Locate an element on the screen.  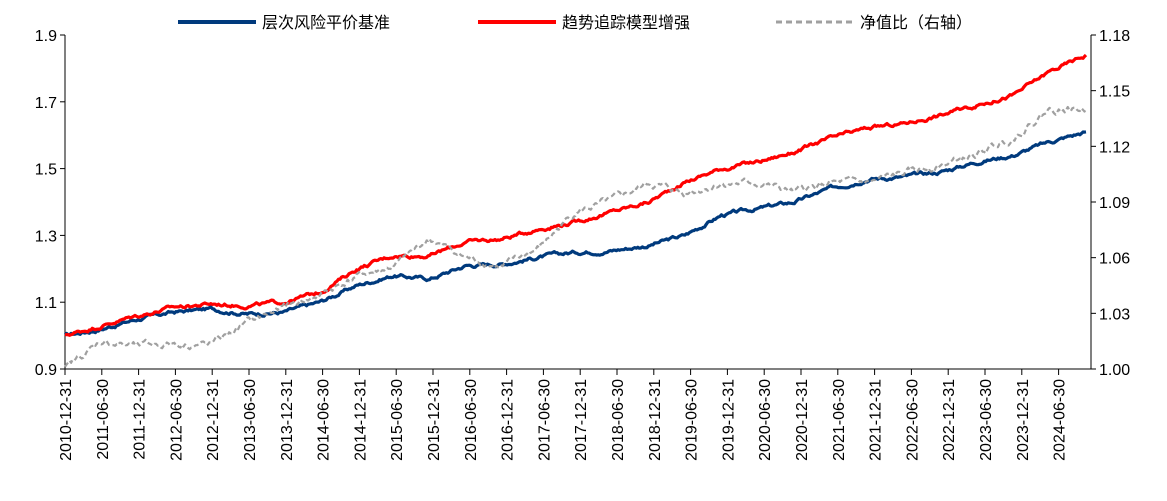
x-tick-label: 2018-12-31 is located at coordinates (655, 420).